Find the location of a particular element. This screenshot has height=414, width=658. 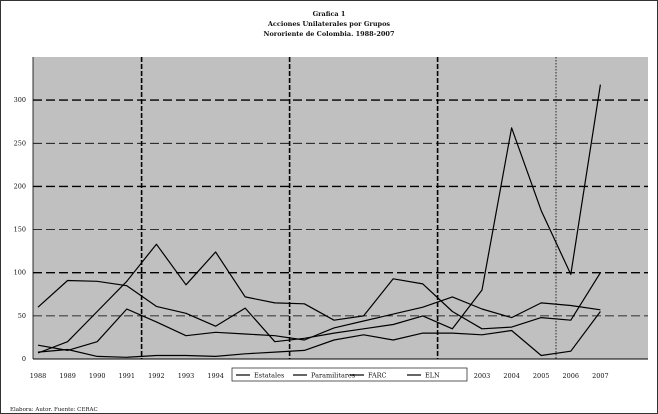

legend: Estatales Paramilitares FARC ELN is located at coordinates (349, 374).